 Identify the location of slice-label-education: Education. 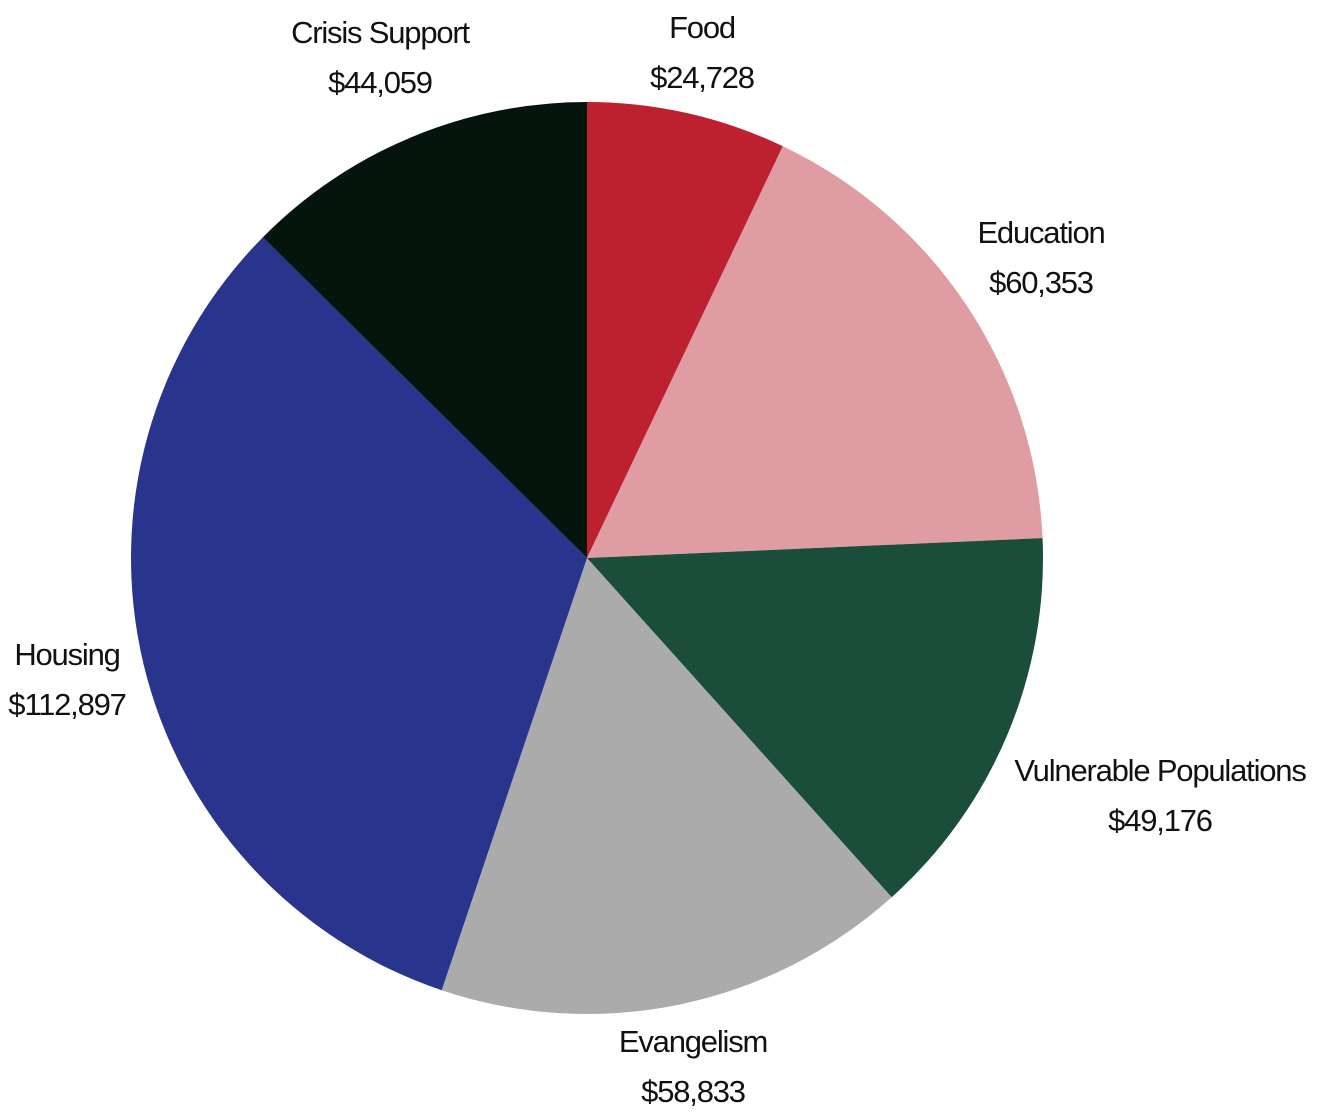
(1040, 232).